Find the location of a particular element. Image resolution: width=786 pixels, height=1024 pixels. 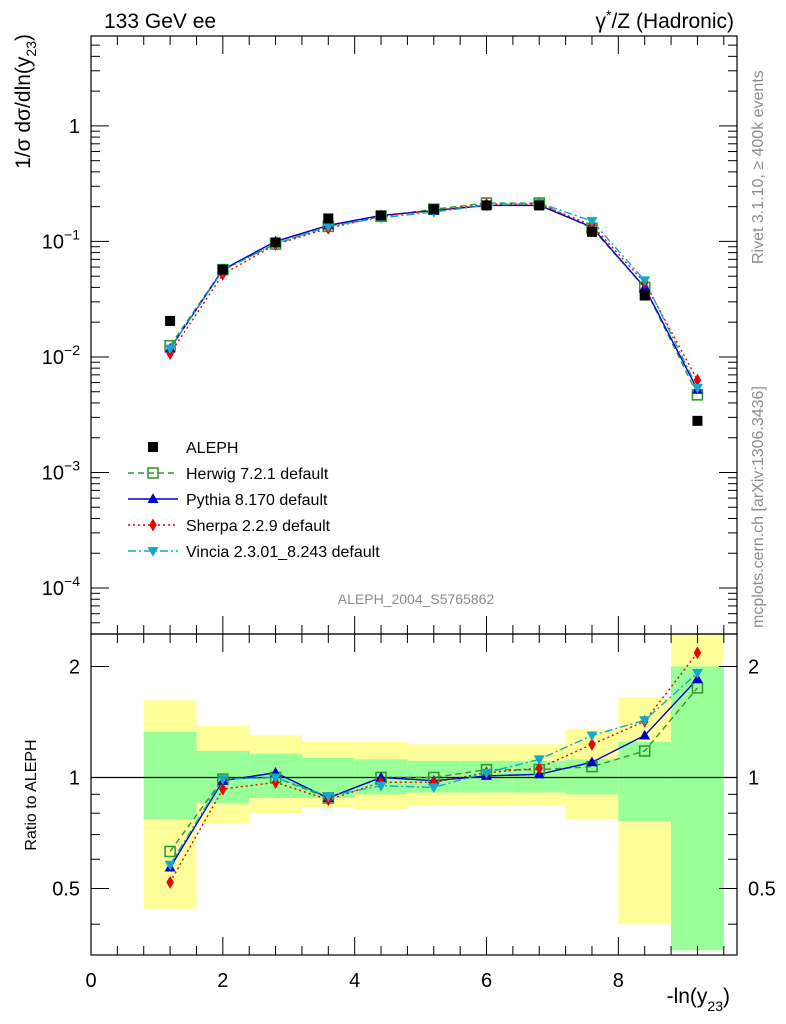

mcplots-label: mcplots.cern.ch [arXiv:1306.3436] is located at coordinates (758, 507).